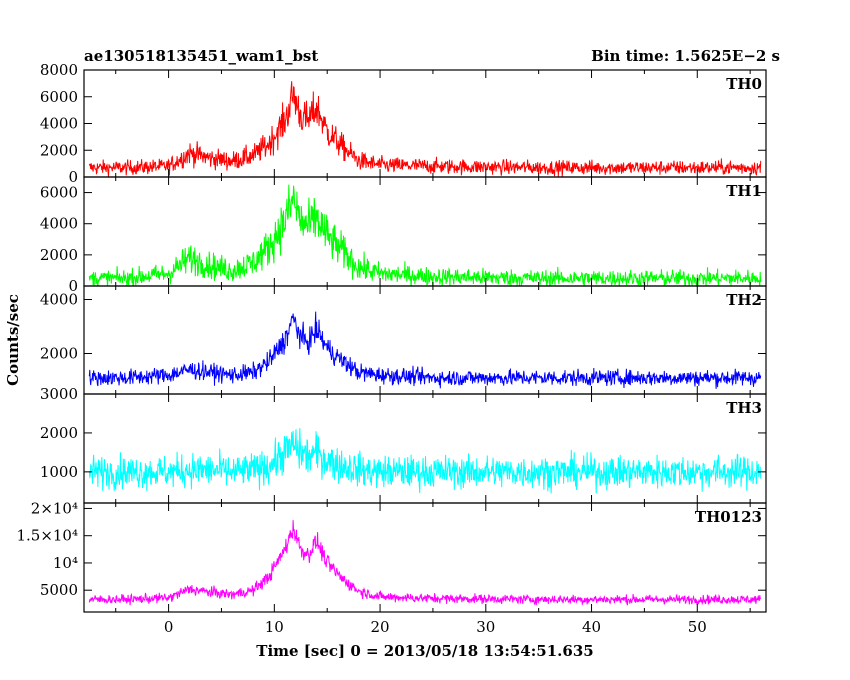  Describe the element at coordinates (59, 394) in the screenshot. I see `y-tick-label: 3000` at that location.